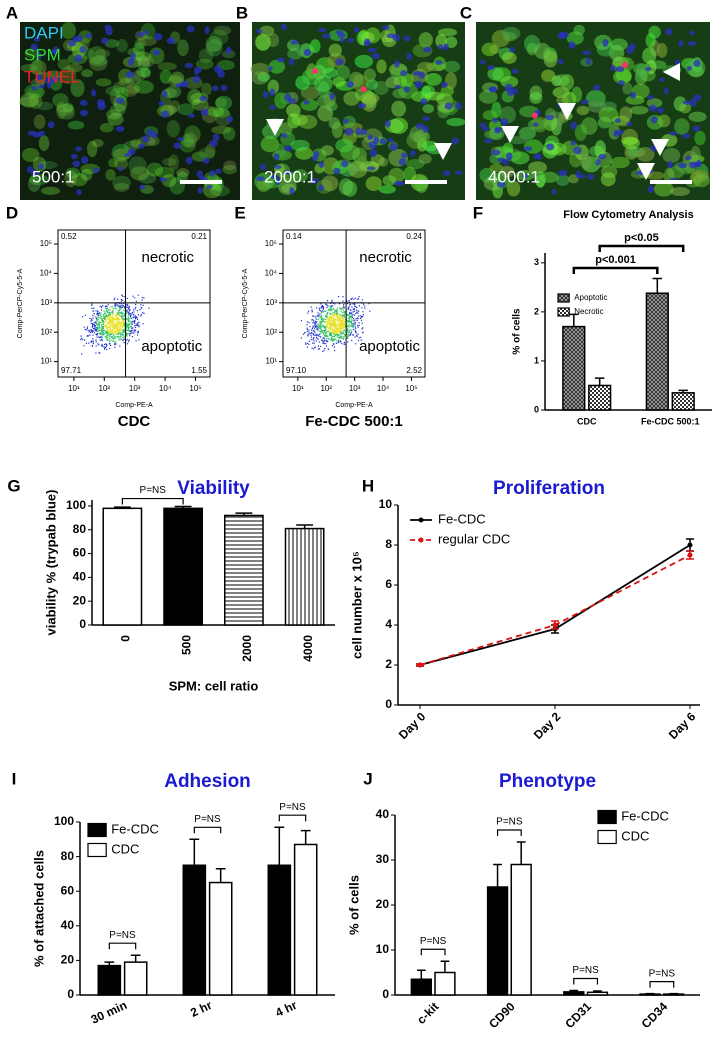  Describe the element at coordinates (414, 370) in the screenshot. I see `quadrant-value: 2.52` at that location.